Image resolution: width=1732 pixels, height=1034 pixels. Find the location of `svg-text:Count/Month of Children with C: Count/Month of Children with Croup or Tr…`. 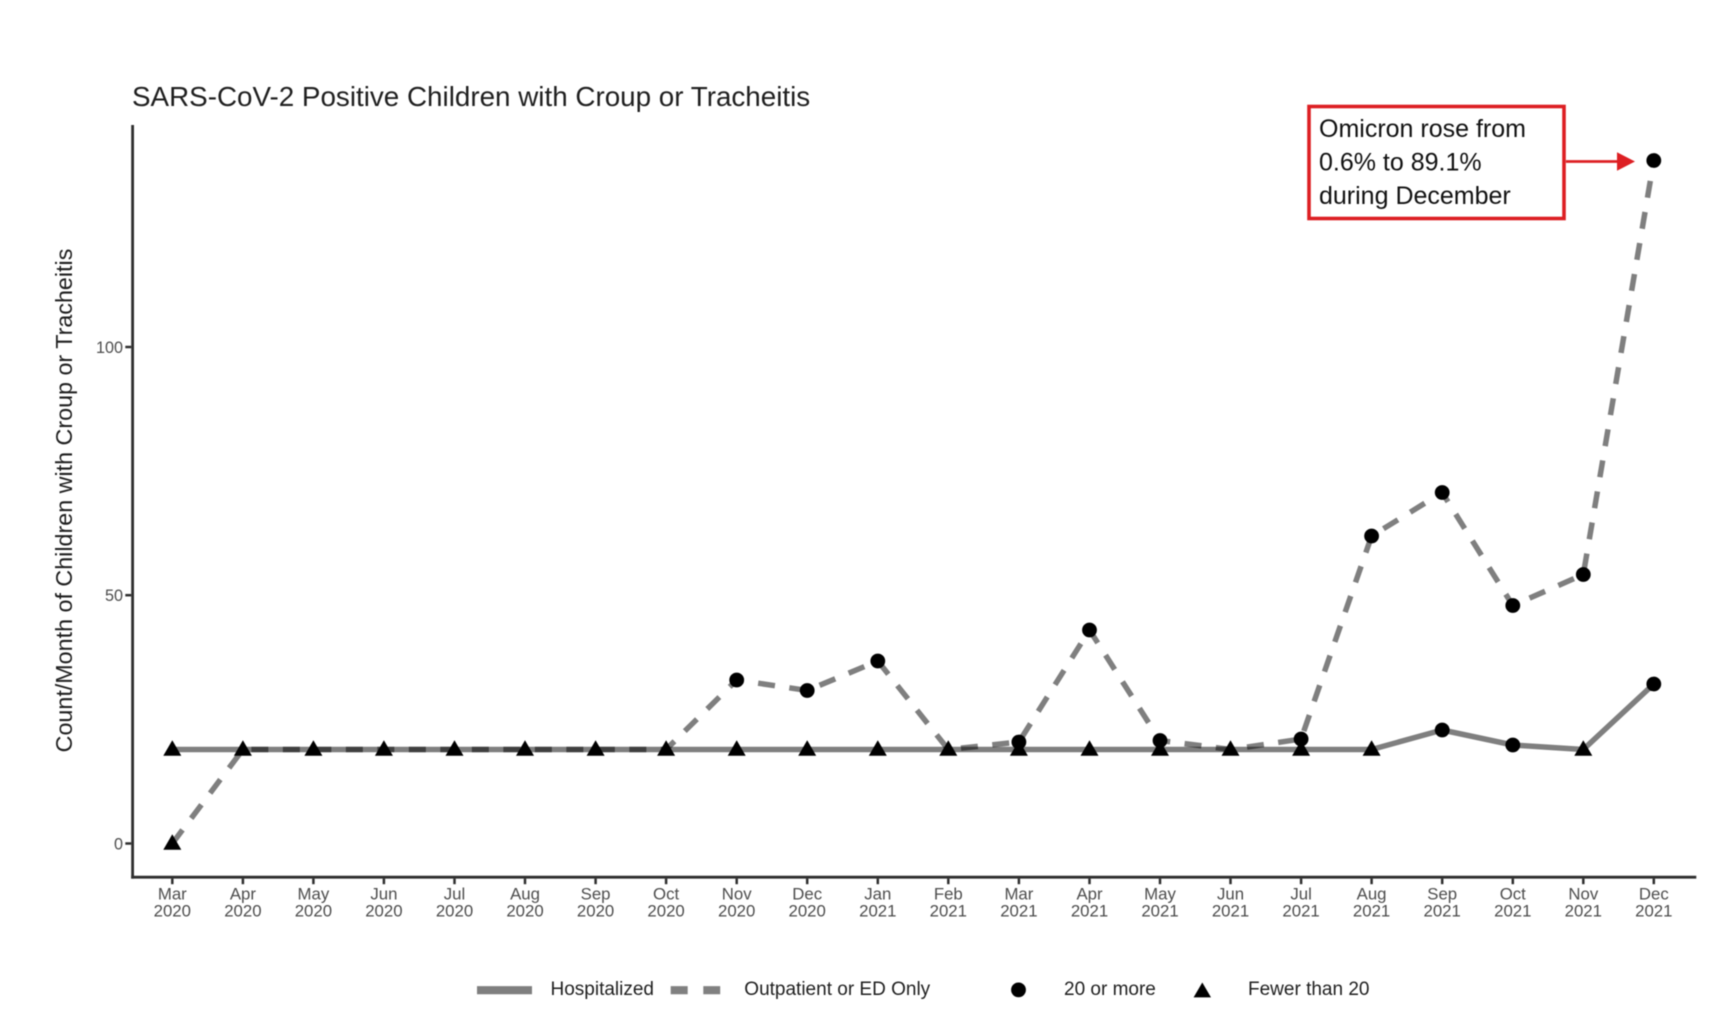

svg-text:Count/Month of Children with C: Count/Month of Children with Croup or Tr… is located at coordinates (64, 501).